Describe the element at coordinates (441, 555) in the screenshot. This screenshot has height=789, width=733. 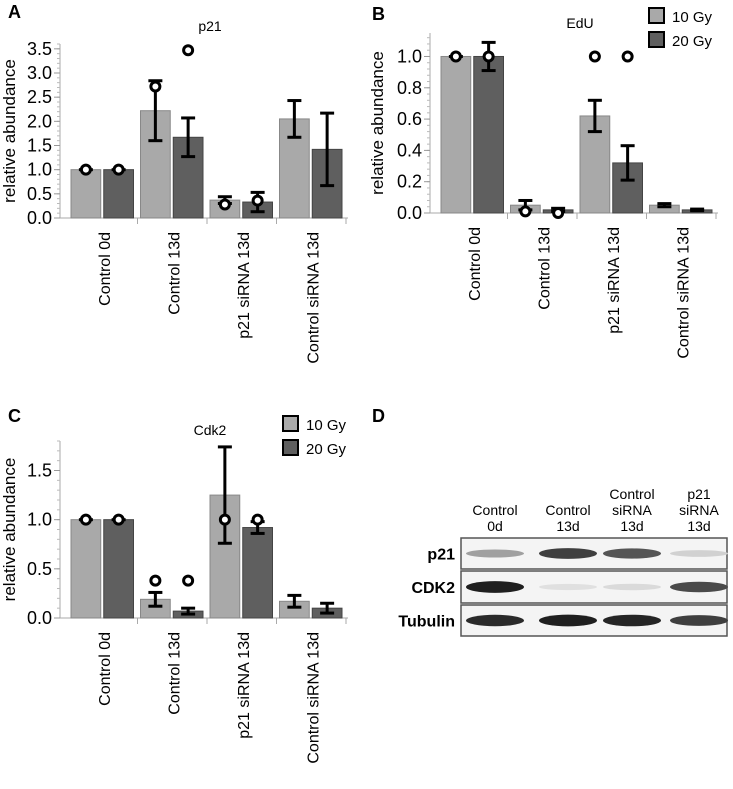
I see `blot-row-label: p21` at that location.